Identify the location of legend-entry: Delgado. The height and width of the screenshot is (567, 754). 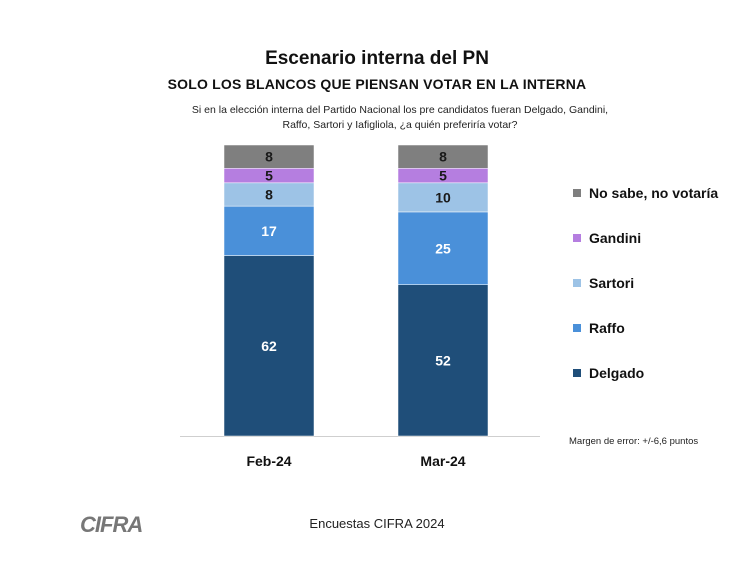
(616, 373).